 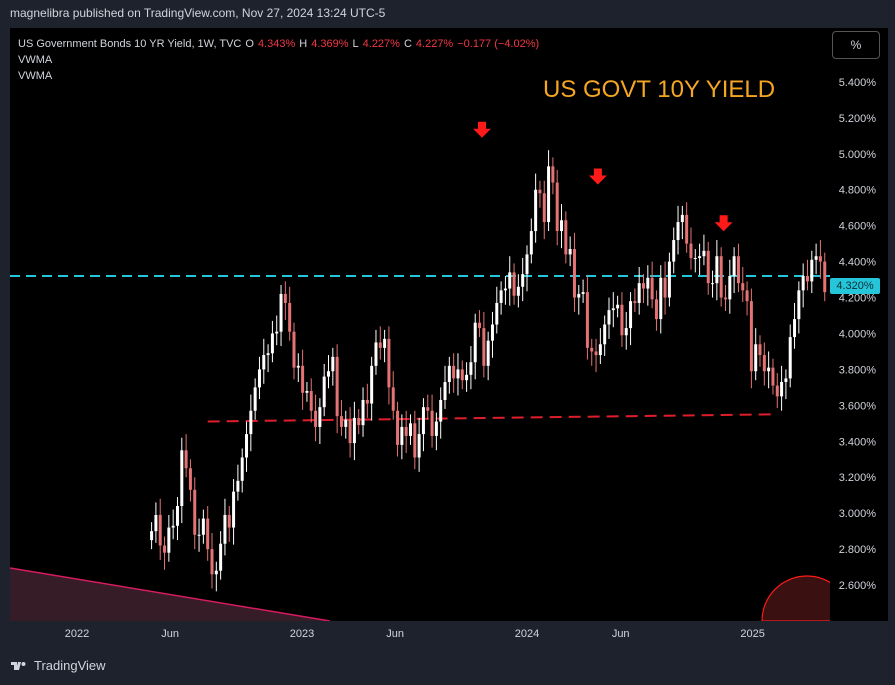 What do you see at coordinates (856, 45) in the screenshot?
I see `percent-scale-button: %` at bounding box center [856, 45].